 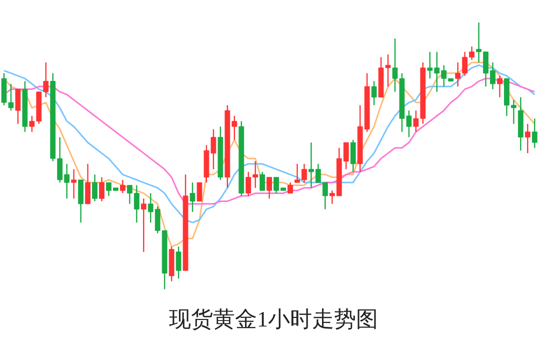 What do you see at coordinates (273, 319) in the screenshot?
I see `text: 现货黄金1小时走势图` at bounding box center [273, 319].